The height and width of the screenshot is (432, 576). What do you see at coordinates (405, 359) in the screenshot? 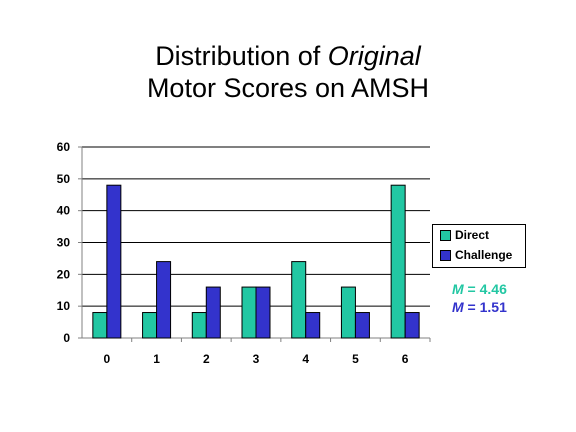
I see `x-tick-label: 6` at bounding box center [405, 359].